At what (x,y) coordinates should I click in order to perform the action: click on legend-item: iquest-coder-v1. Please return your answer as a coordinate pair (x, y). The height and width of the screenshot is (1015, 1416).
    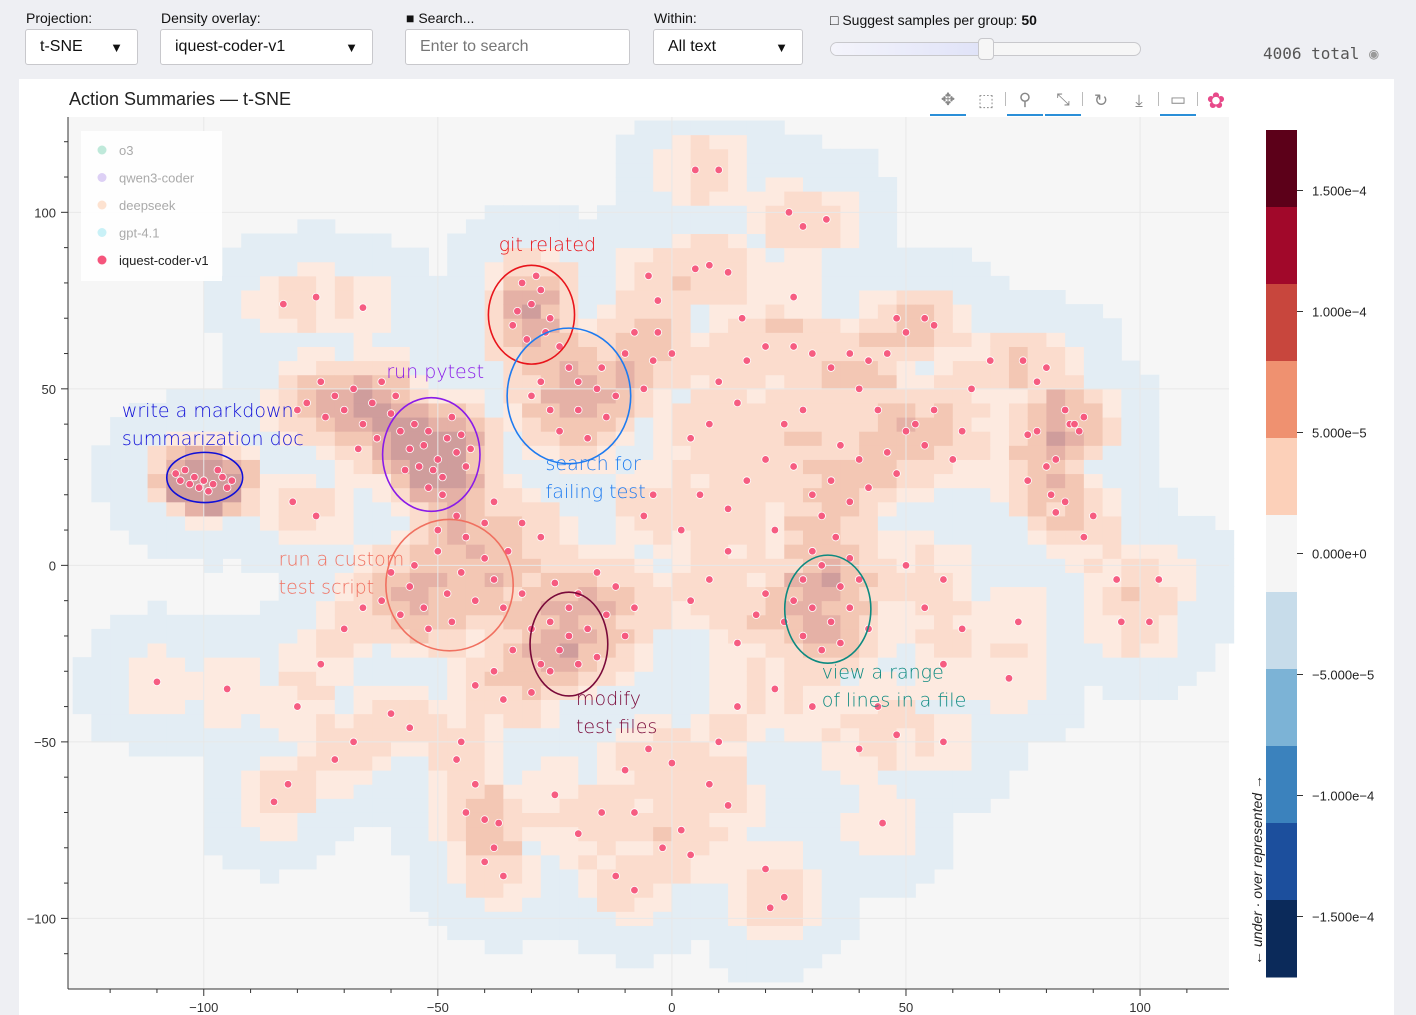
    Looking at the image, I should click on (153, 260).